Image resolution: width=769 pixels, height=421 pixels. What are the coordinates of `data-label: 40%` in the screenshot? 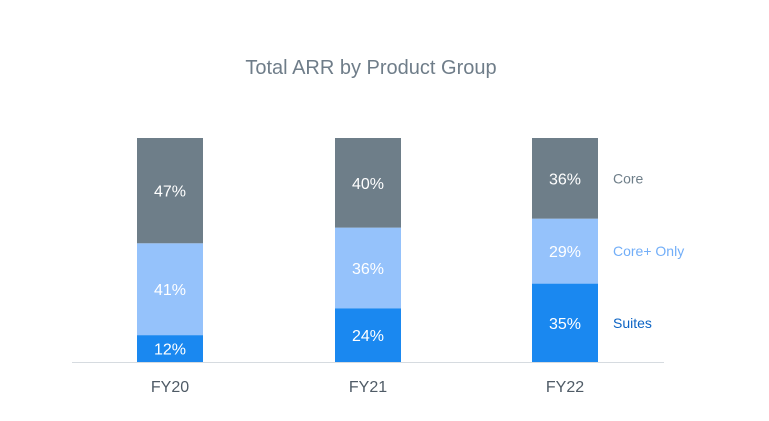 It's located at (368, 184).